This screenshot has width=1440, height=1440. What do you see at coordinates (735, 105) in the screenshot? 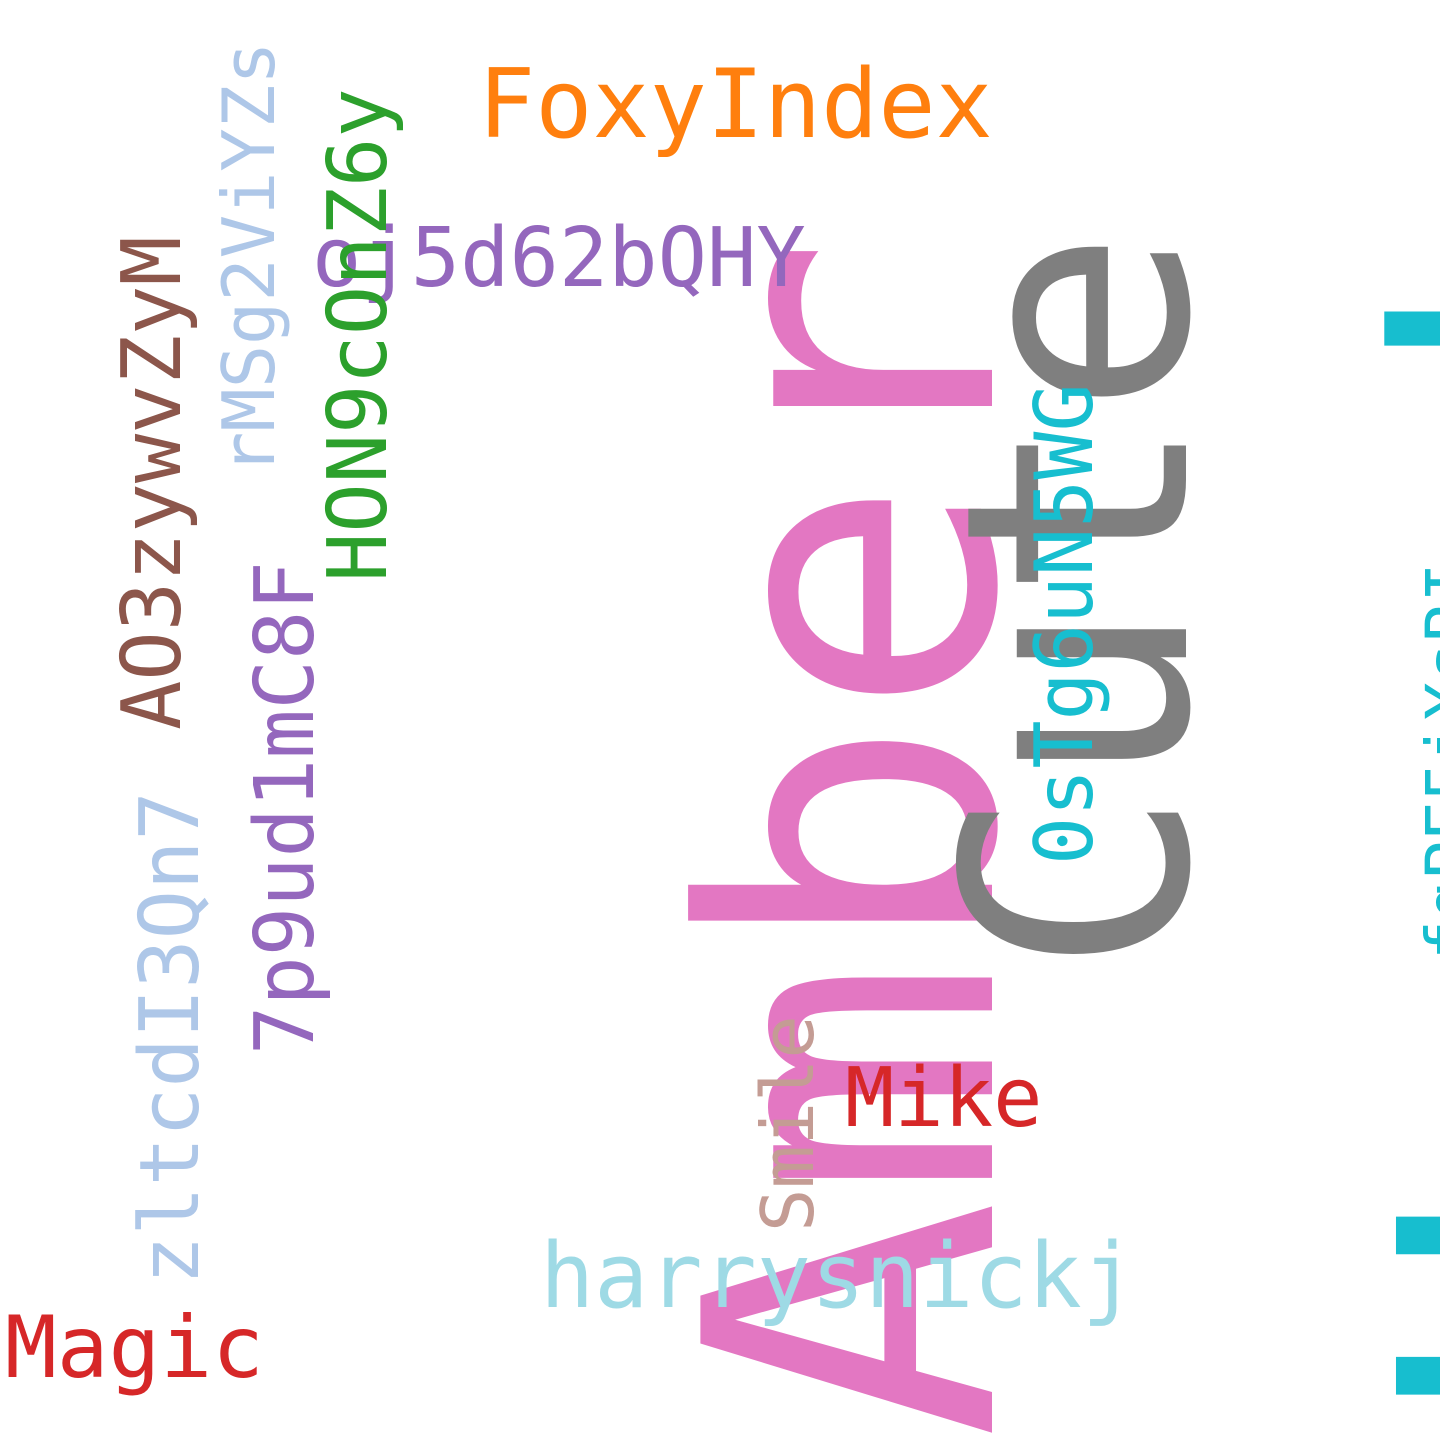
I see `word-foxyindex: FoxyIndex` at bounding box center [735, 105].